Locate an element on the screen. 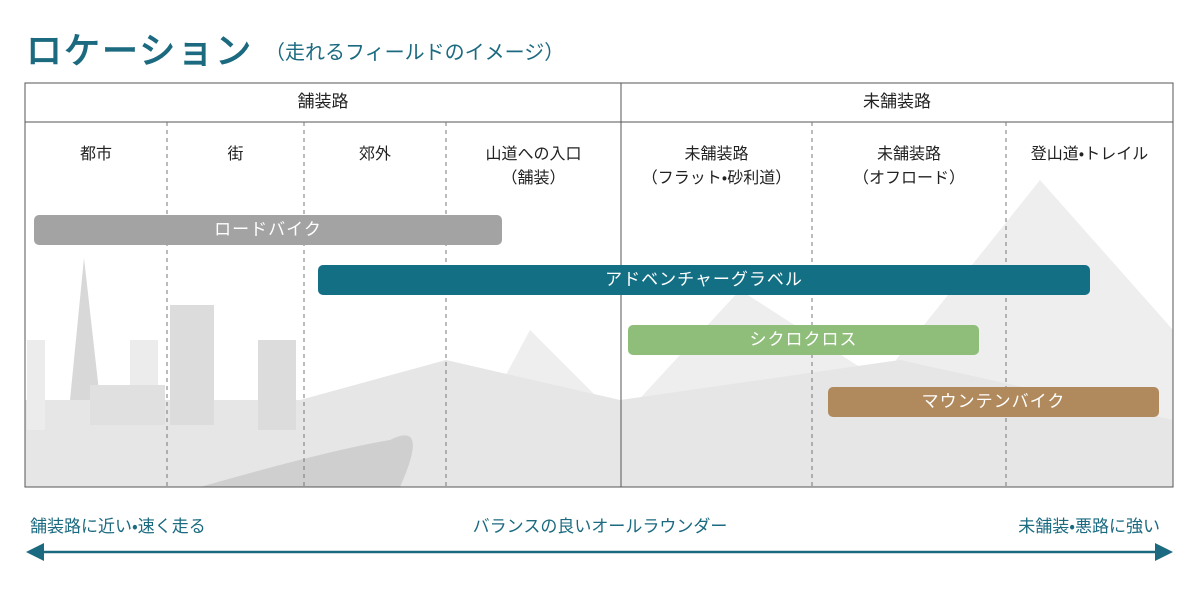 Image resolution: width=1200 pixels, height=600 pixels. scale-right: 未舗装・悪路に強い is located at coordinates (1089, 527).